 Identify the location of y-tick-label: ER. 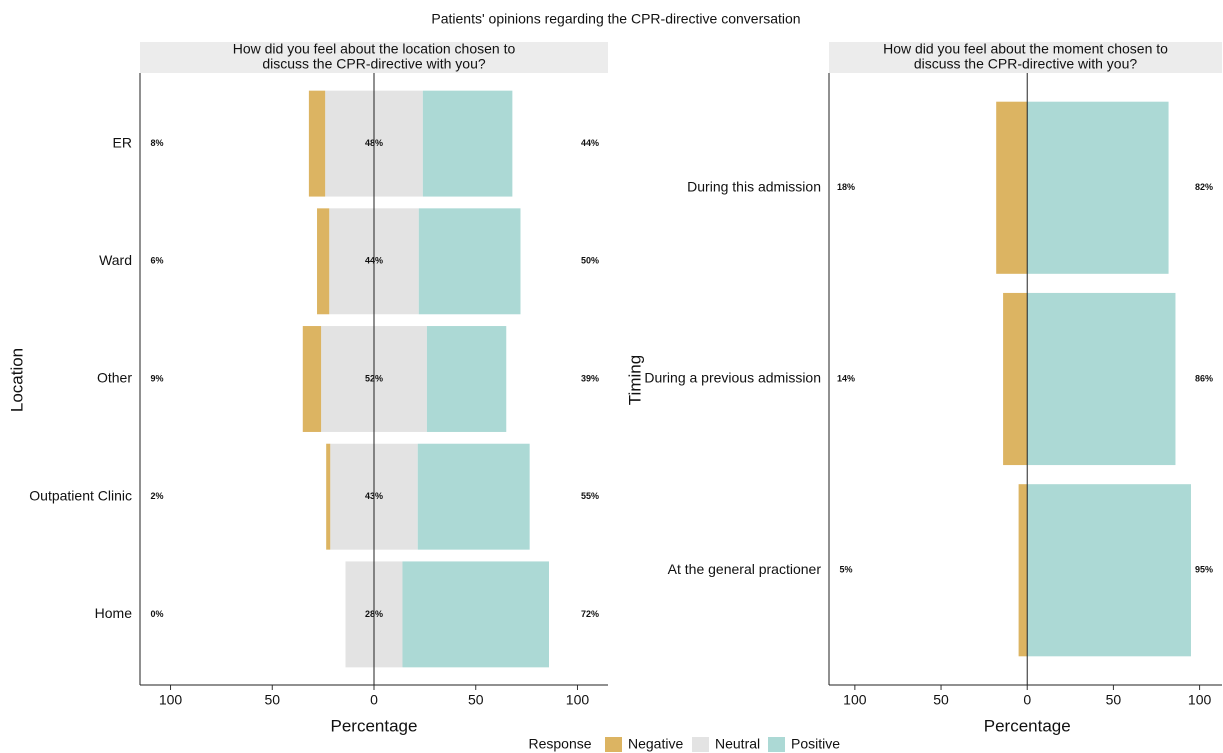
(122, 142).